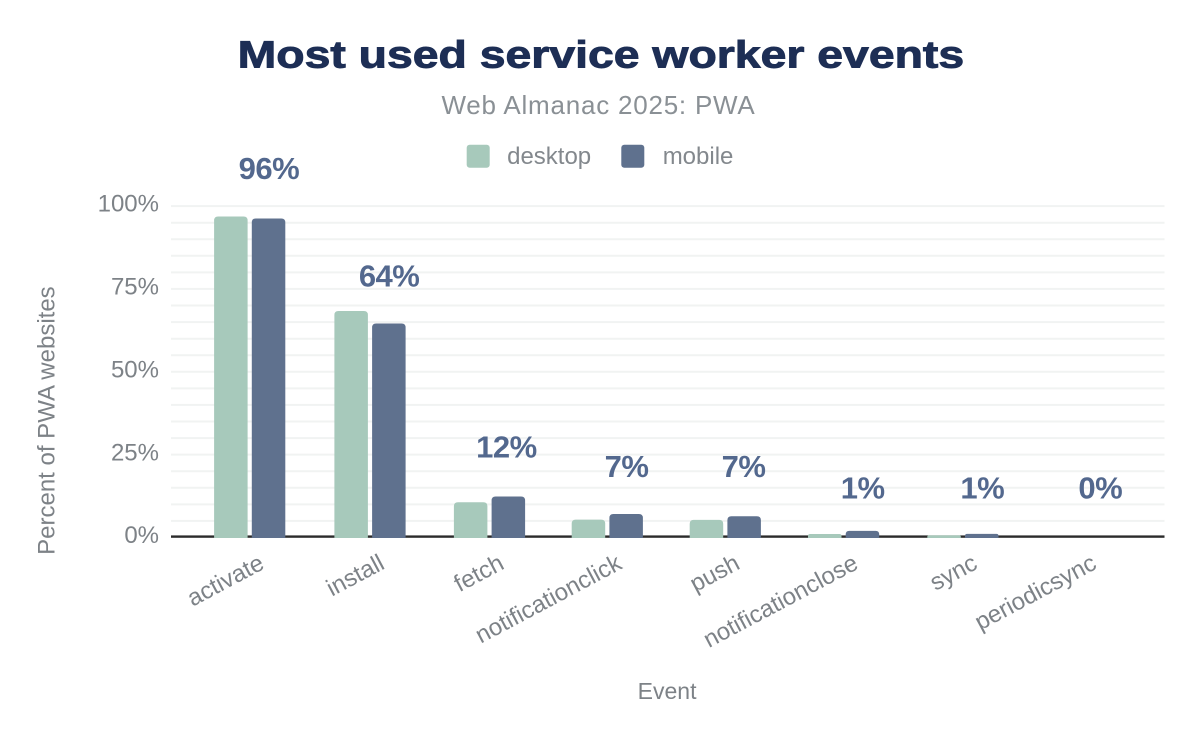 The height and width of the screenshot is (742, 1200). What do you see at coordinates (667, 691) in the screenshot?
I see `svg-text: Event` at bounding box center [667, 691].